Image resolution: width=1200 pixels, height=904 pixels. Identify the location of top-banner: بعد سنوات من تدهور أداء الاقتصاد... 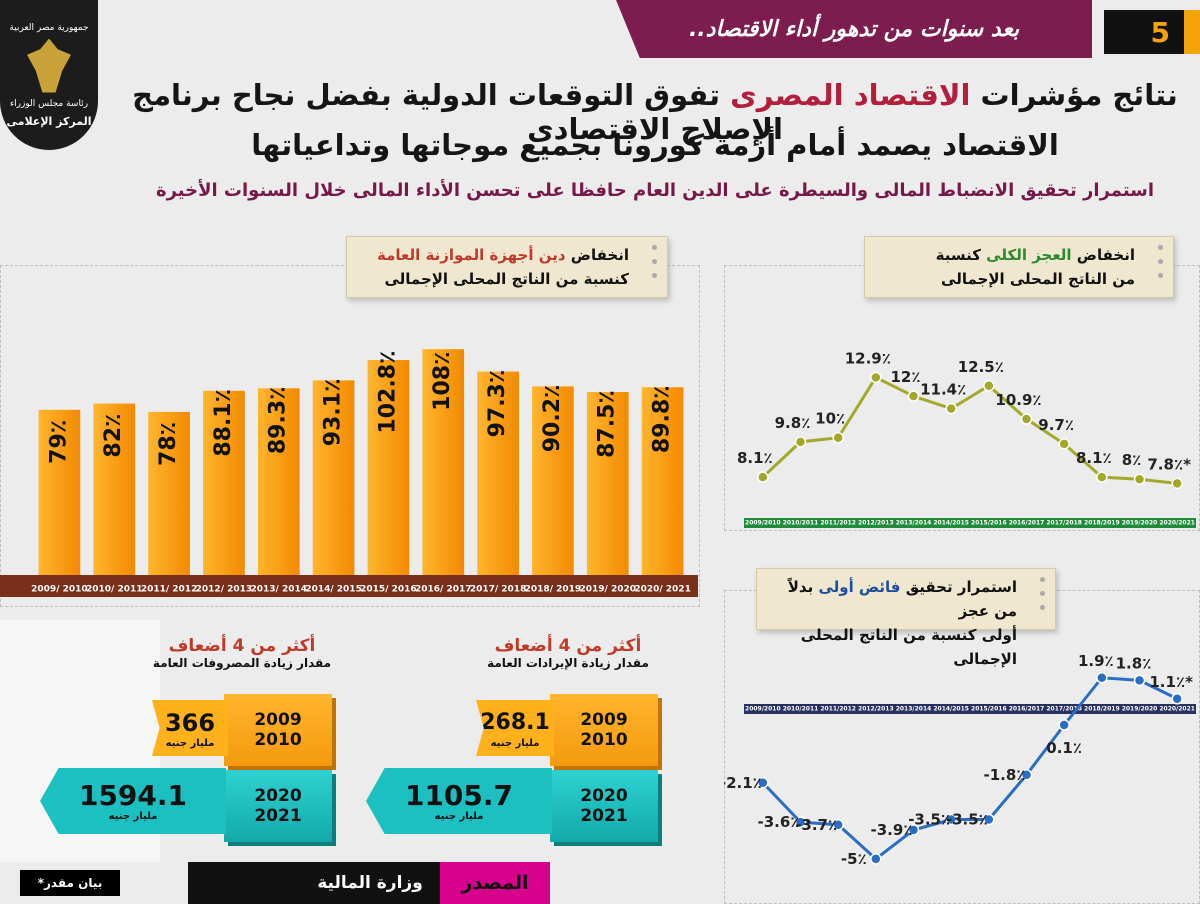
(854, 29).